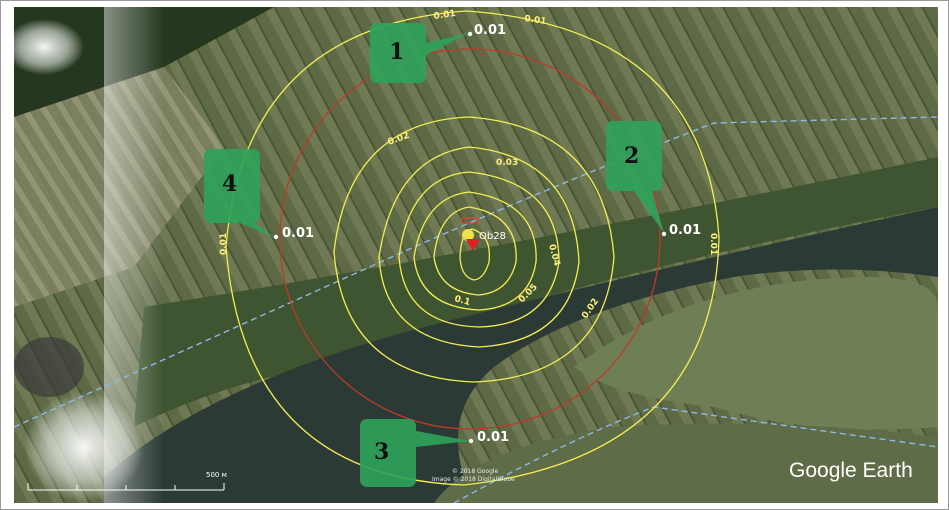 The image size is (949, 510). What do you see at coordinates (686, 463) in the screenshot?
I see `lower-bank` at bounding box center [686, 463].